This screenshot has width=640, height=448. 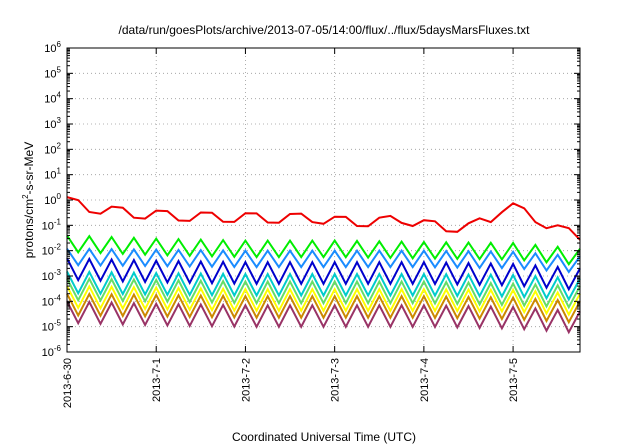 What do you see at coordinates (52, 326) in the screenshot?
I see `y-tick-label: 10⁻⁵` at bounding box center [52, 326].